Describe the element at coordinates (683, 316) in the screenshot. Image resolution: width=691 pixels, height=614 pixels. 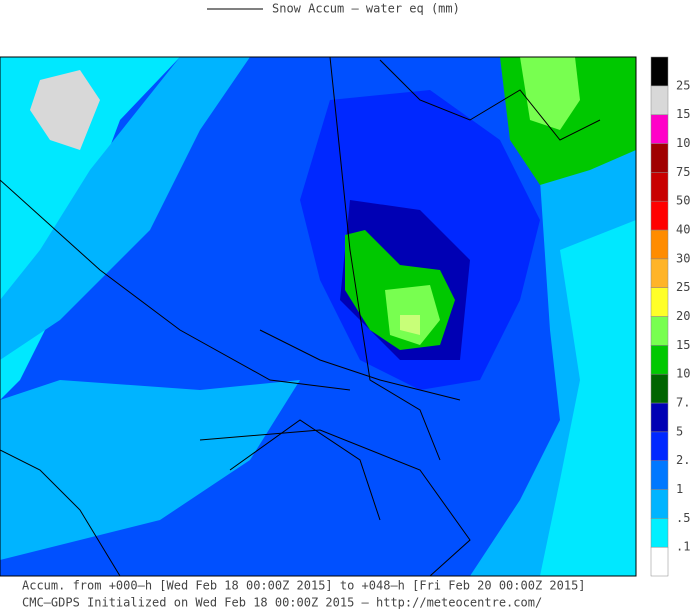
I see `colorbar-label: 20` at that location.